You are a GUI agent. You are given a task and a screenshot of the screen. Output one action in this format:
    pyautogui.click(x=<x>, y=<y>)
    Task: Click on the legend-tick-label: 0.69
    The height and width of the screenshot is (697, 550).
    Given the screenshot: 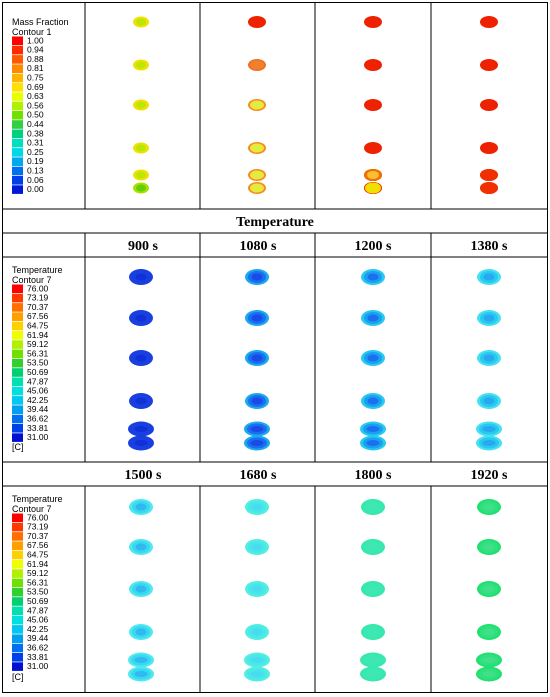 What is the action you would take?
    pyautogui.click(x=35, y=87)
    